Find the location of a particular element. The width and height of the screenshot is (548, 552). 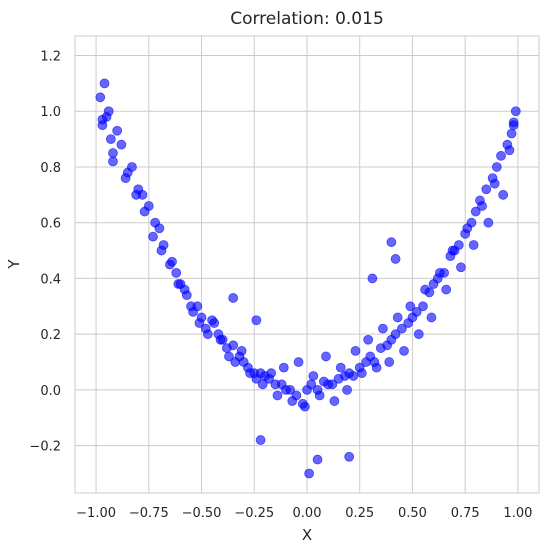

y-tick-label: 0.0 is located at coordinates (50, 391).